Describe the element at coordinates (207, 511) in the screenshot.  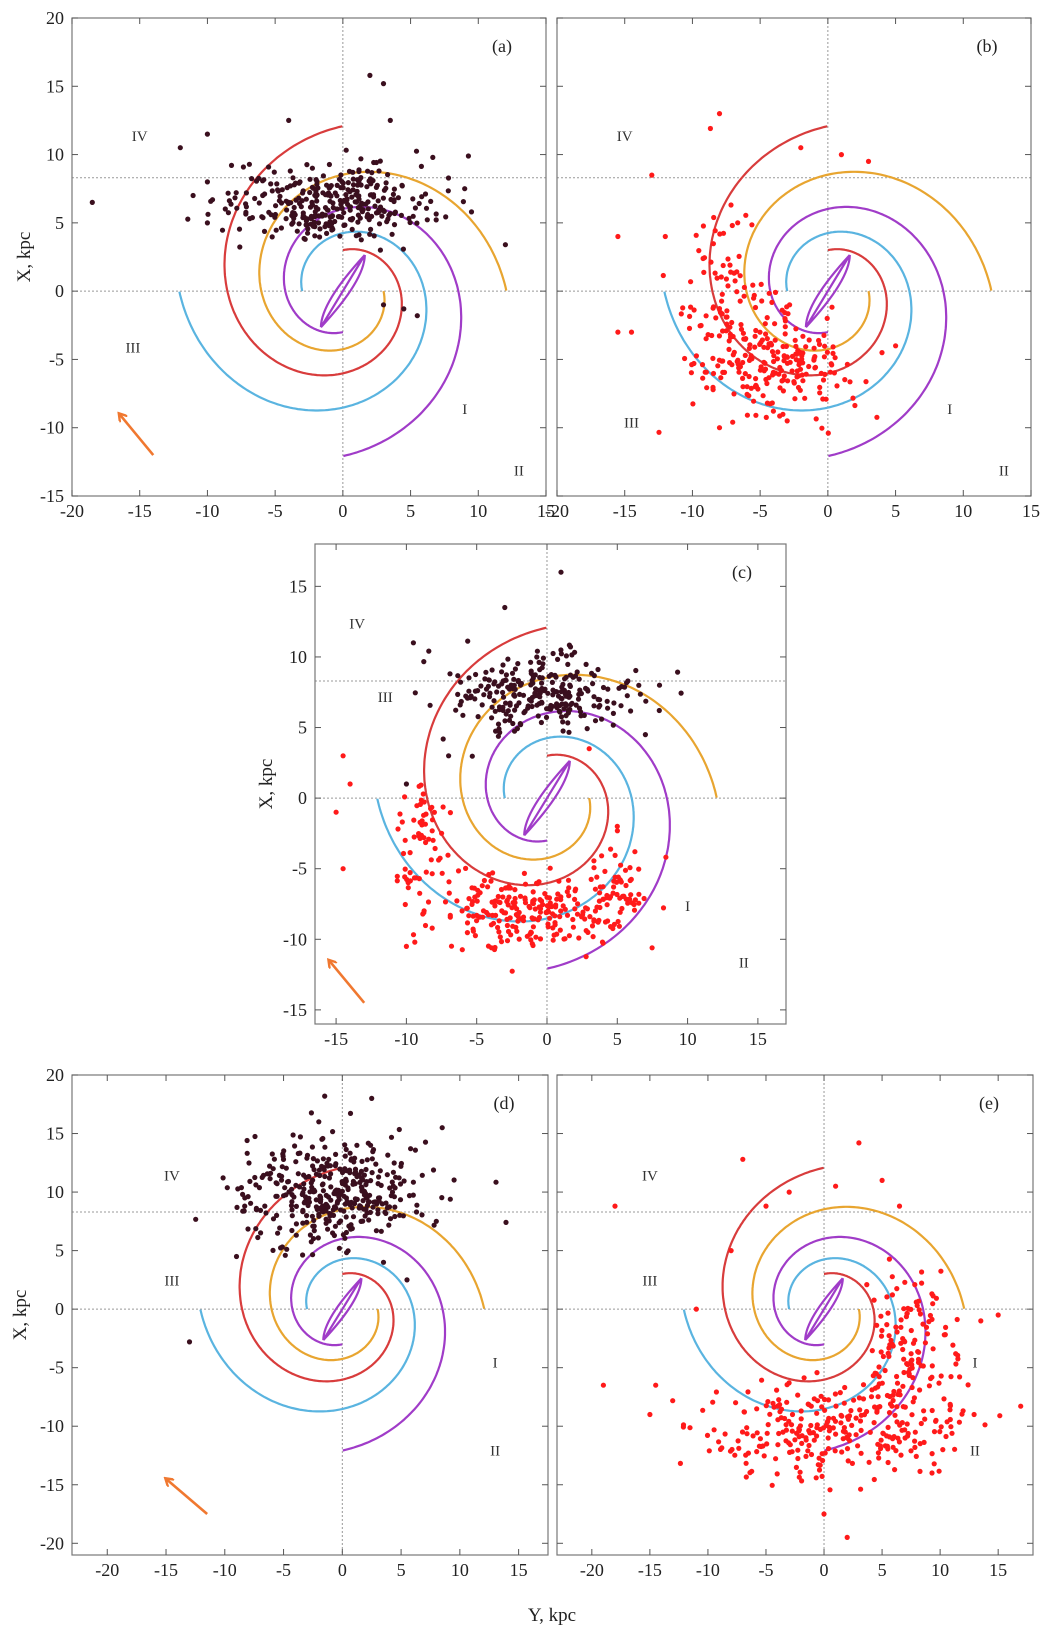
I see `x-tick-label: -10` at that location.